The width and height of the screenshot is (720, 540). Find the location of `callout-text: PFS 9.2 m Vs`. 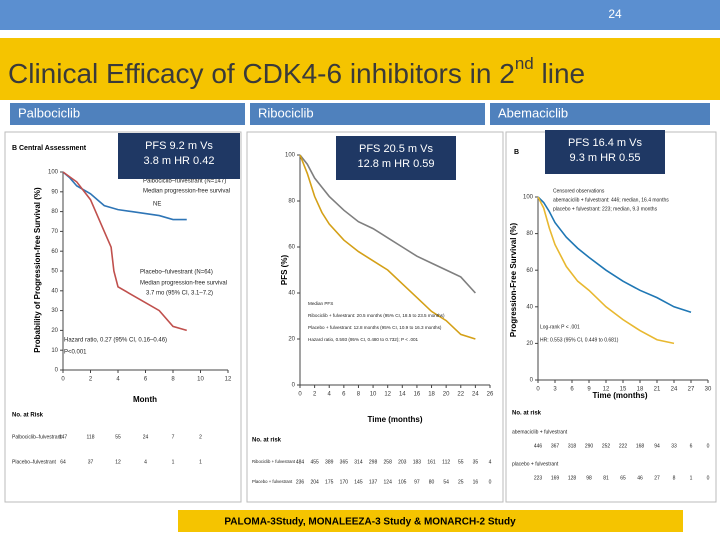

callout-text: PFS 9.2 m Vs is located at coordinates (179, 146).